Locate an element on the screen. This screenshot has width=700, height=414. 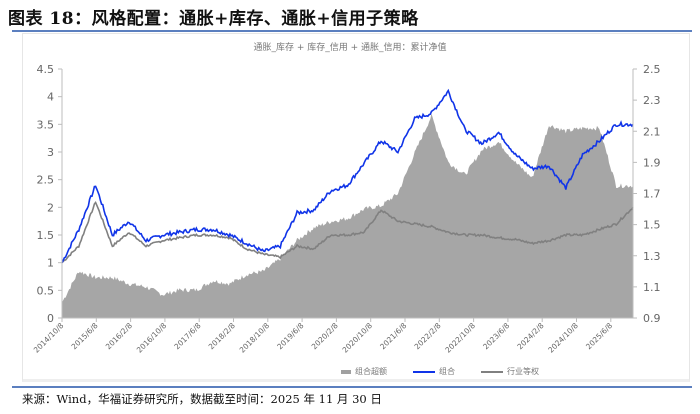
title-rule is located at coordinates (352, 31).